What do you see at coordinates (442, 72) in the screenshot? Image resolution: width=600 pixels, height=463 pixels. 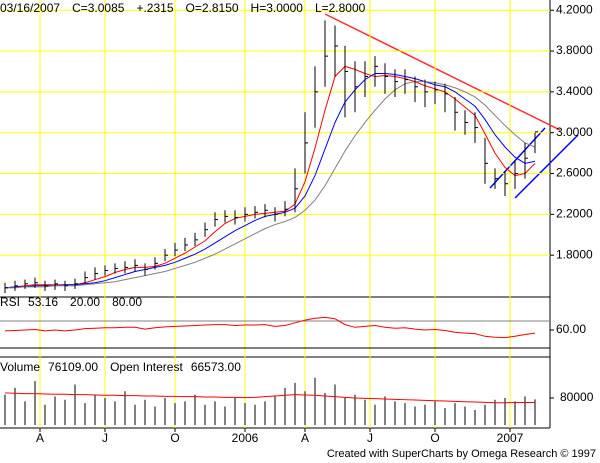 I see `trend-line` at bounding box center [442, 72].